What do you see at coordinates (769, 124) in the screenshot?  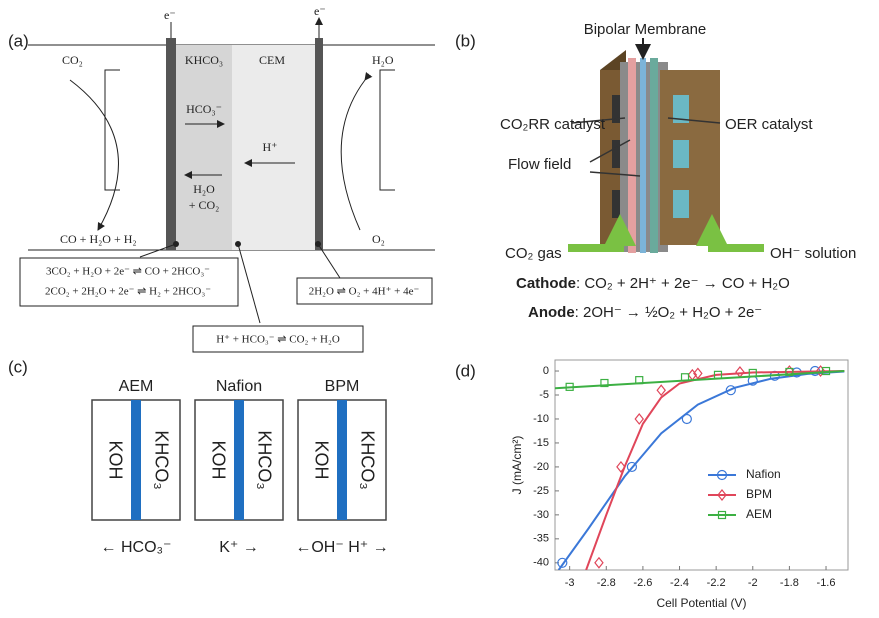 I see `label: OER catalyst` at bounding box center [769, 124].